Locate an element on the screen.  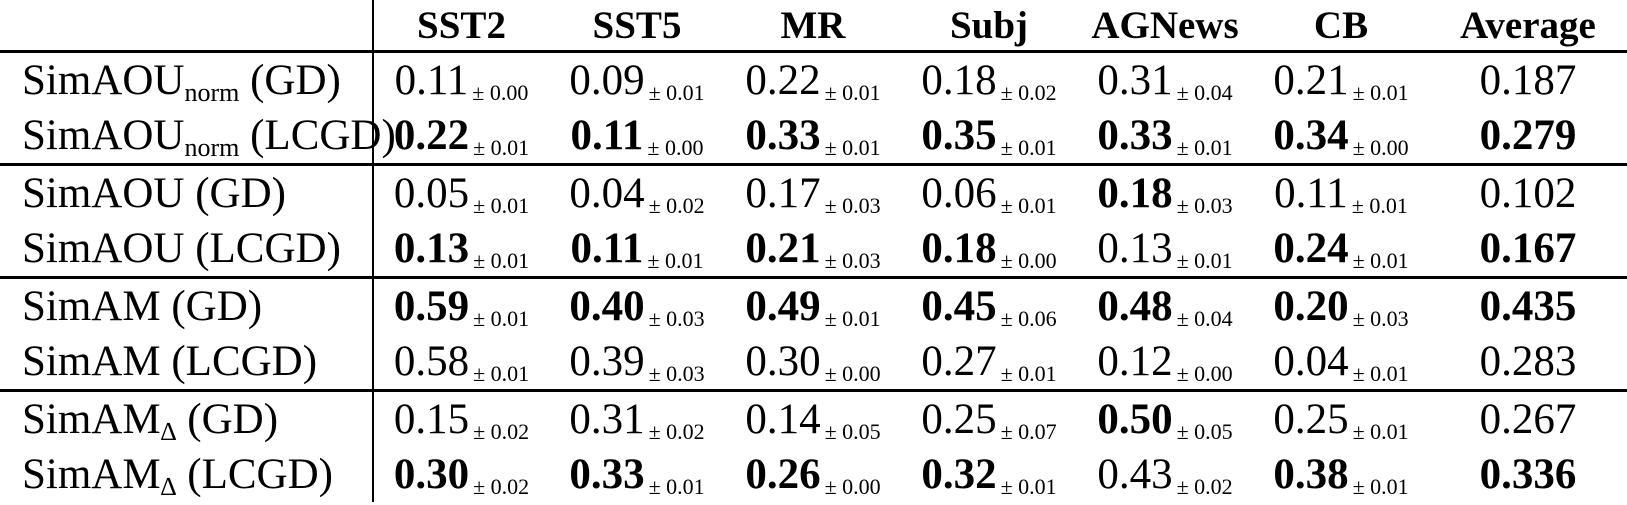
value-cell: 0.25 ± 0.01 is located at coordinates (1341, 418).